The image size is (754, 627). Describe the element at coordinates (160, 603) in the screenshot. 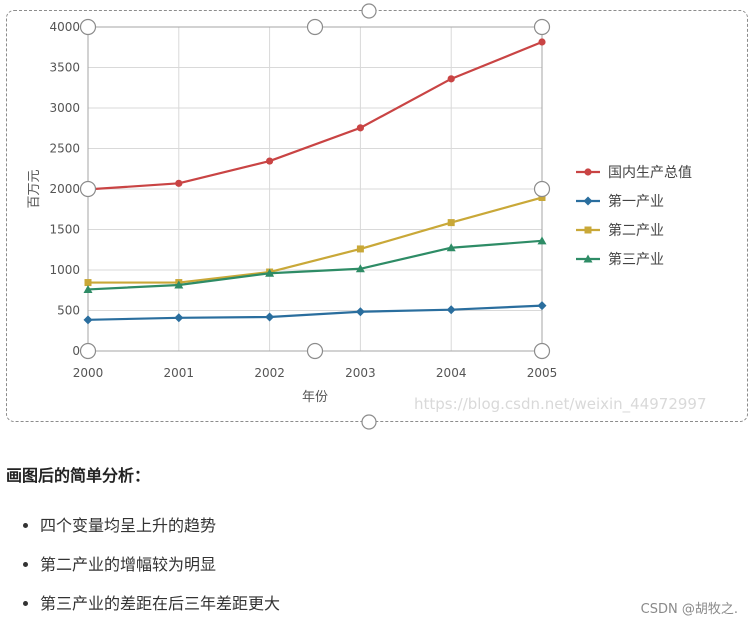

I see `analysis-item: 第三产业的差距在后三年差距更大` at that location.